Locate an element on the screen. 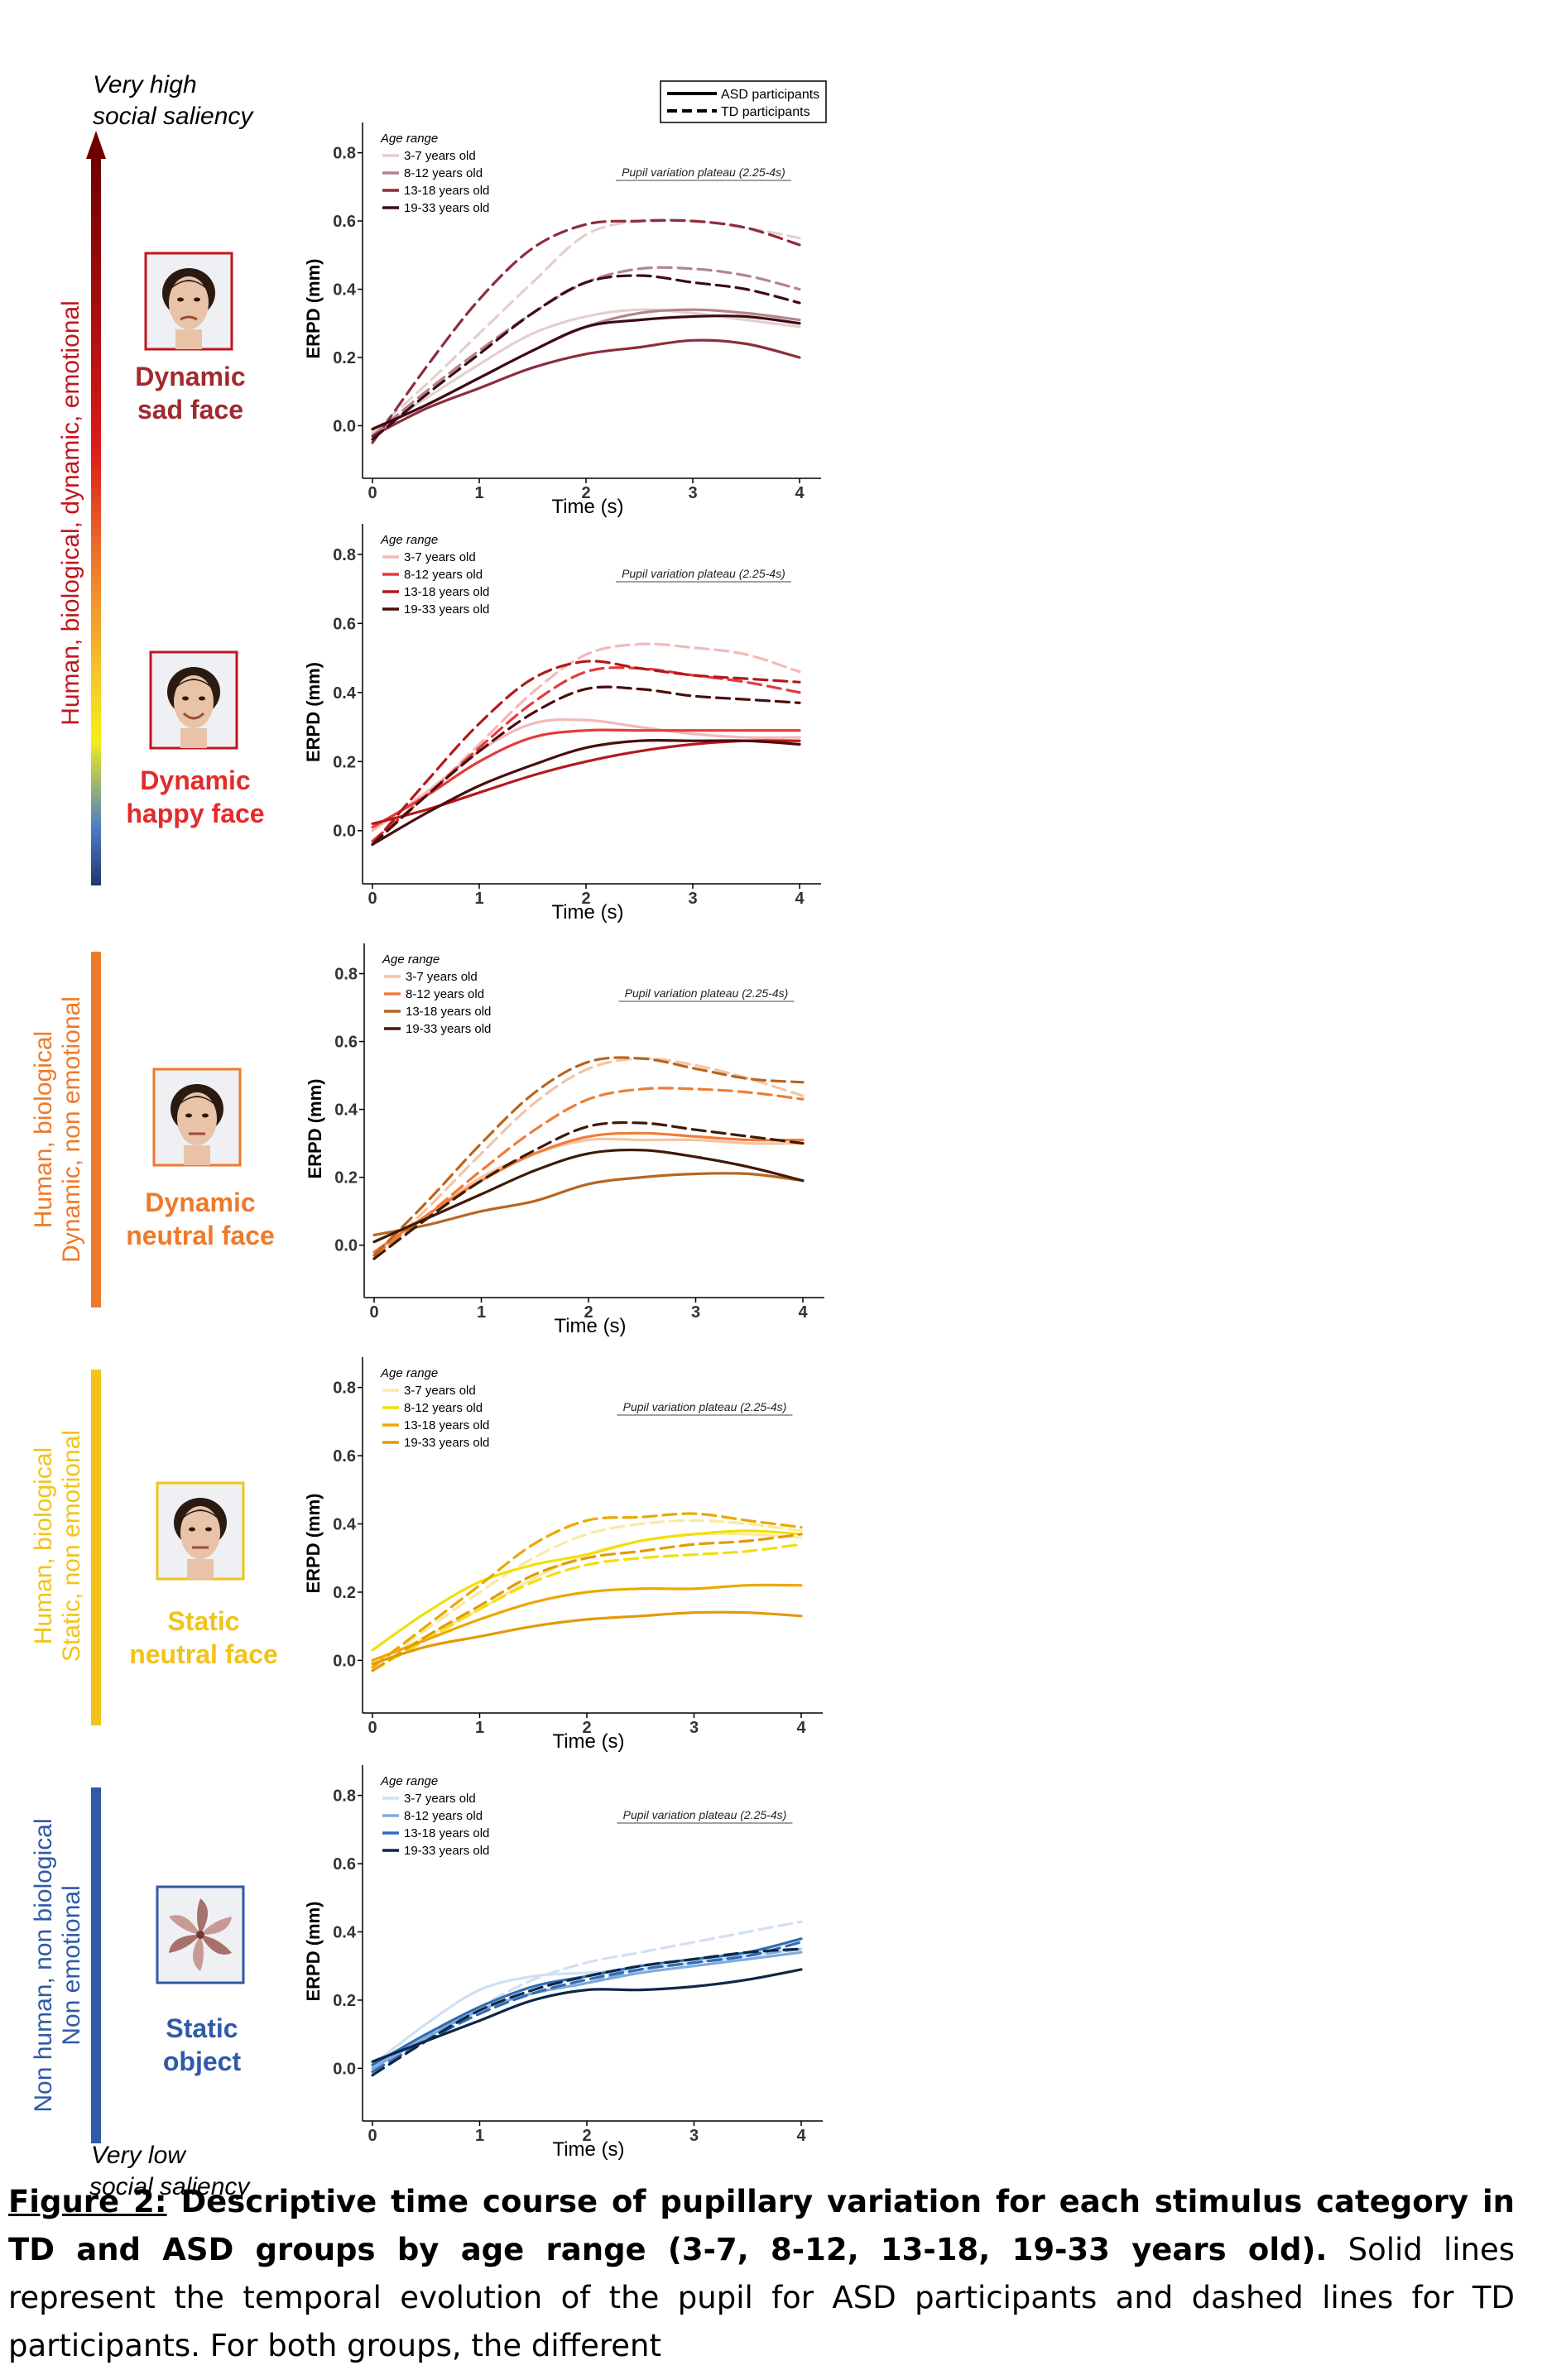  bottom-label-line2: social saliency is located at coordinates (170, 2186).